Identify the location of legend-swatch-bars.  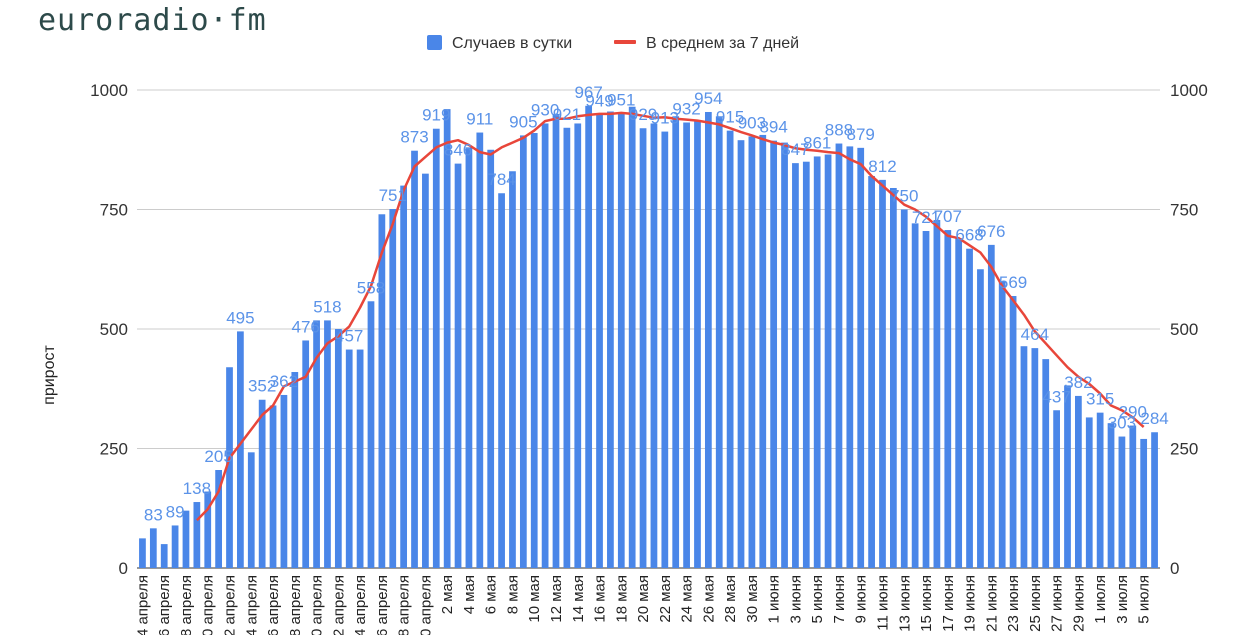
(434, 42).